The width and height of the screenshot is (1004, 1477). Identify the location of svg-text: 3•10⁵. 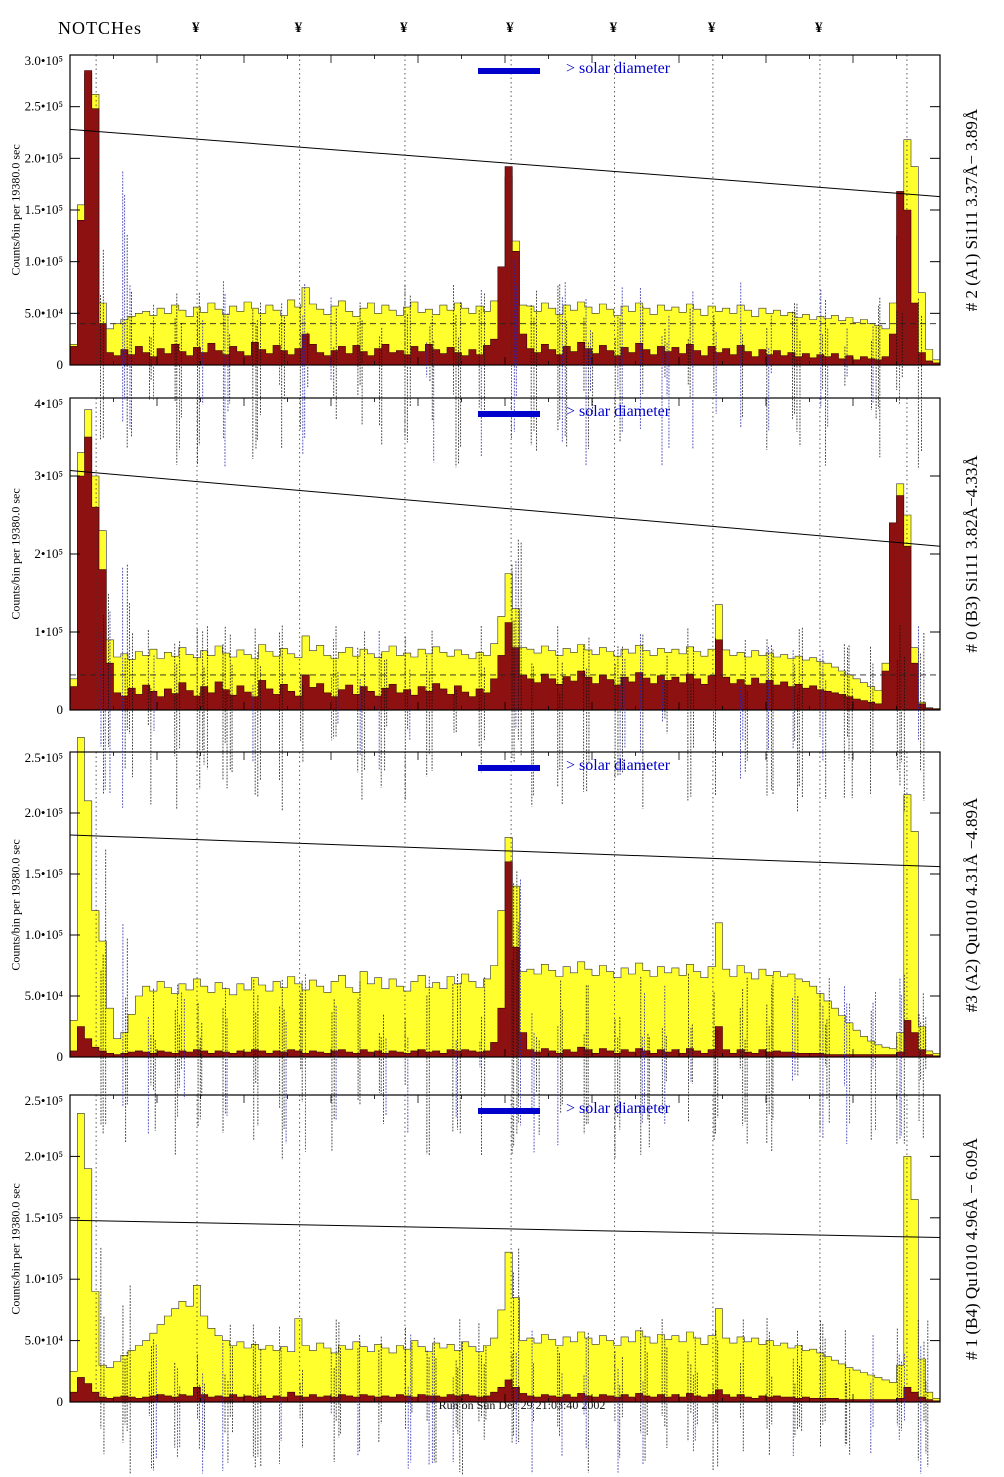
(48, 475).